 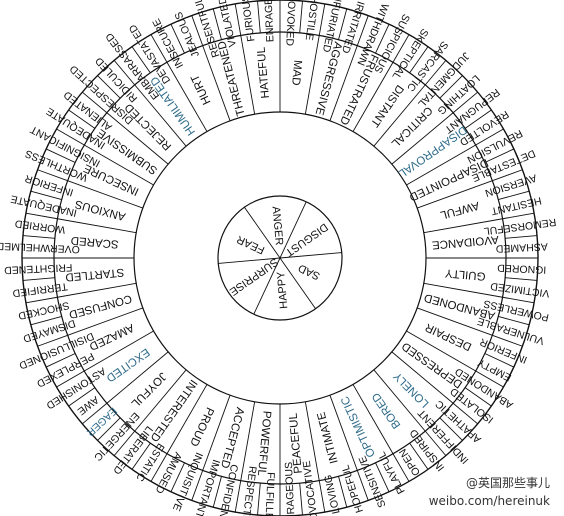 What do you see at coordinates (251, 244) in the screenshot?
I see `core-label-5-fear: FEAR` at bounding box center [251, 244].